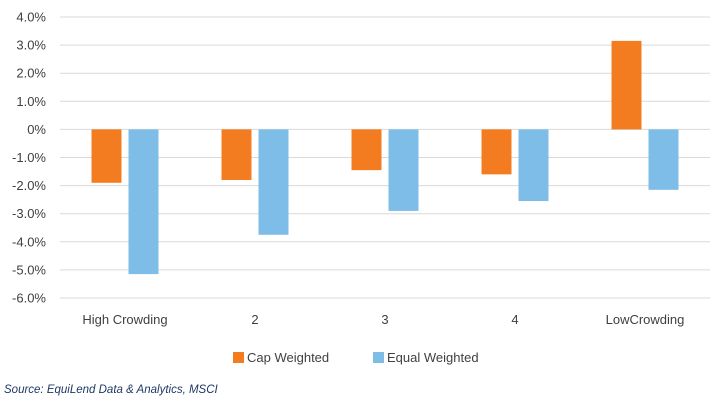 The image size is (724, 403). What do you see at coordinates (36, 129) in the screenshot?
I see `y-tick-label: 0%` at bounding box center [36, 129].